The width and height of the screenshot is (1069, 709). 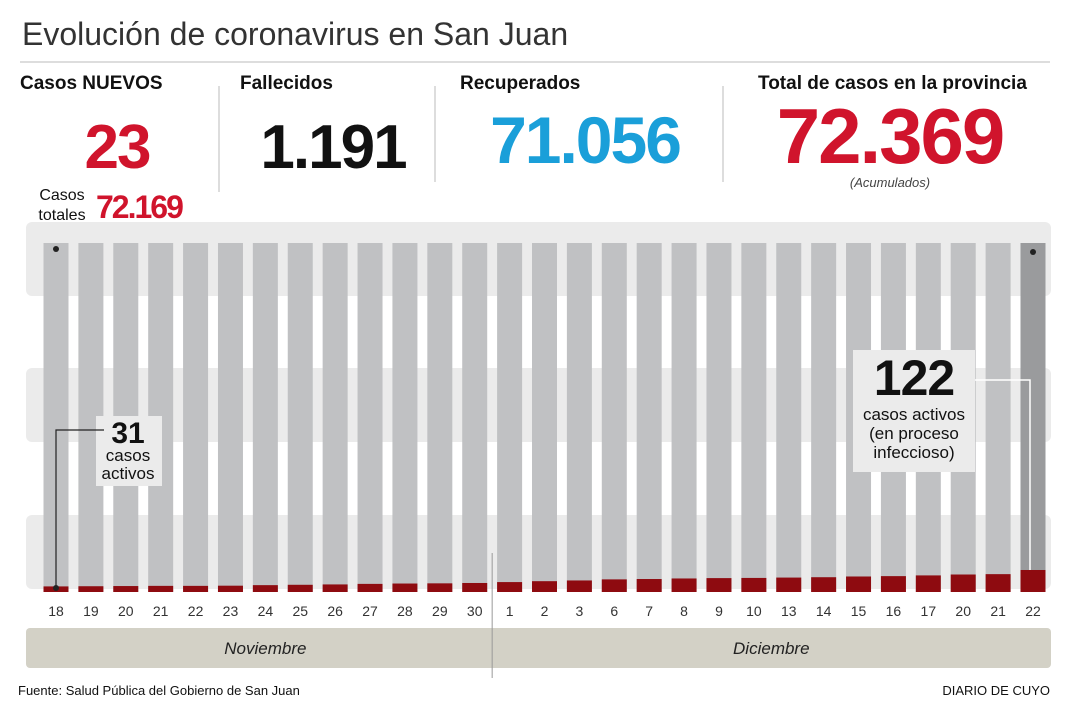 I want to click on stat-label: Casos NUEVOS, so click(x=91, y=83).